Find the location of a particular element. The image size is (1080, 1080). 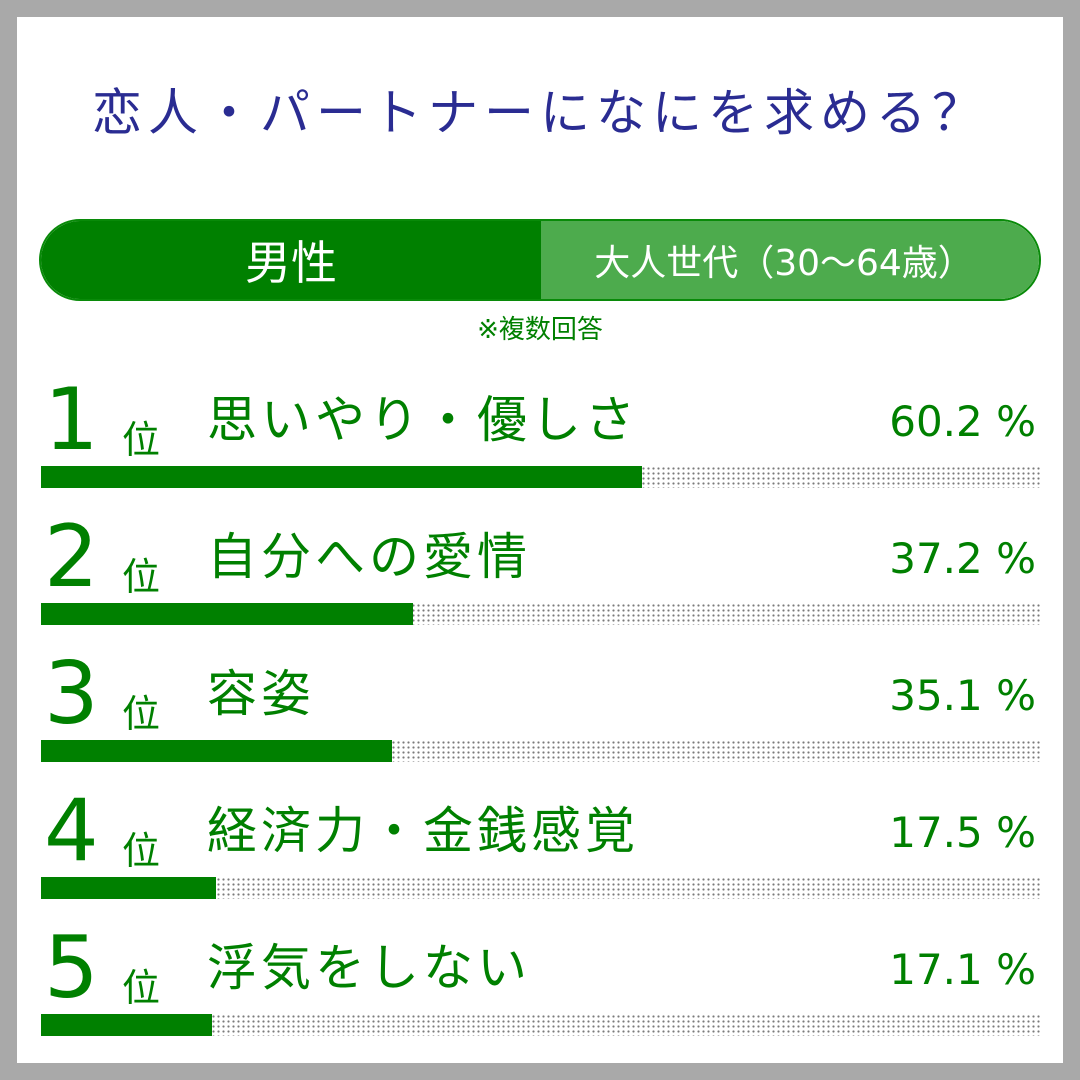

age-group-label: 大人世代（30〜64歳） is located at coordinates (790, 260).